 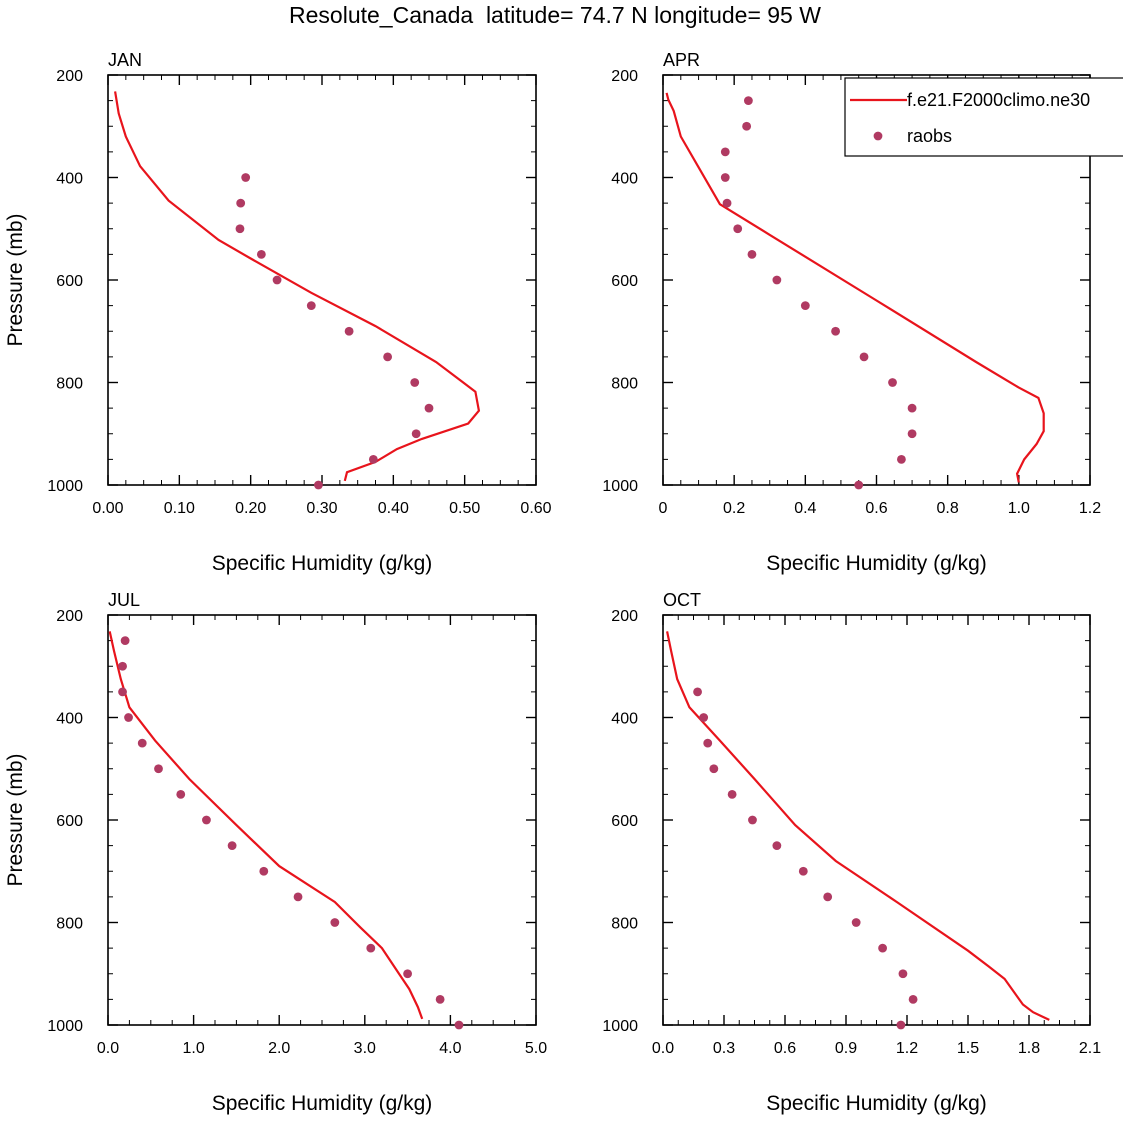 I want to click on x-tick-label: 1.2, so click(x=907, y=1048).